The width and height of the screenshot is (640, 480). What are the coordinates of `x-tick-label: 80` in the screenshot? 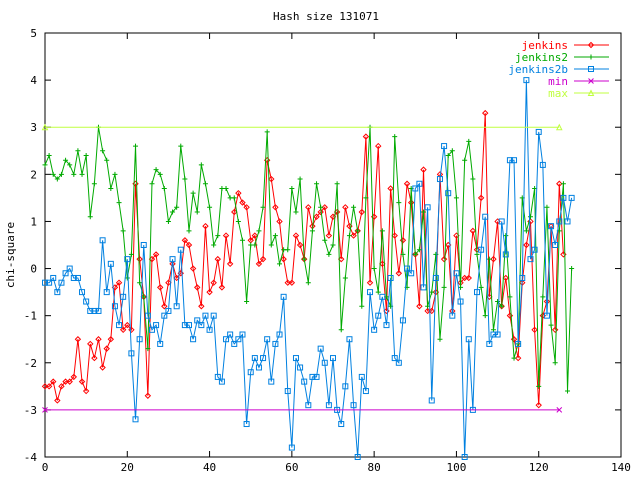 It's located at (374, 467).